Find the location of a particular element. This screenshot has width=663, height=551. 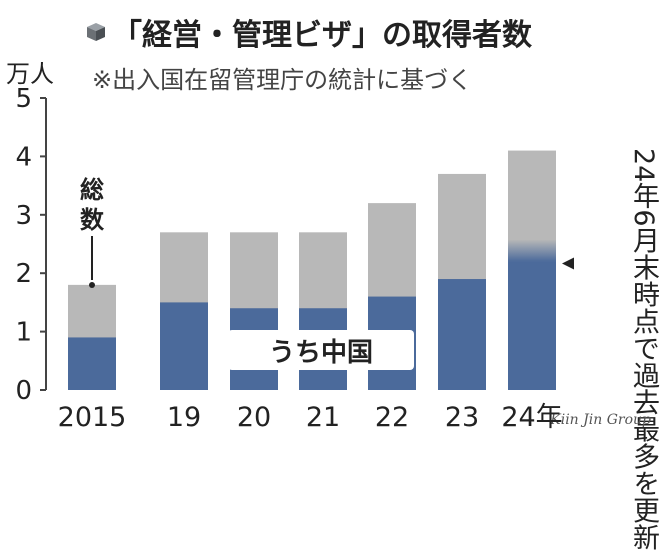

bar-china-fade is located at coordinates (532, 250).